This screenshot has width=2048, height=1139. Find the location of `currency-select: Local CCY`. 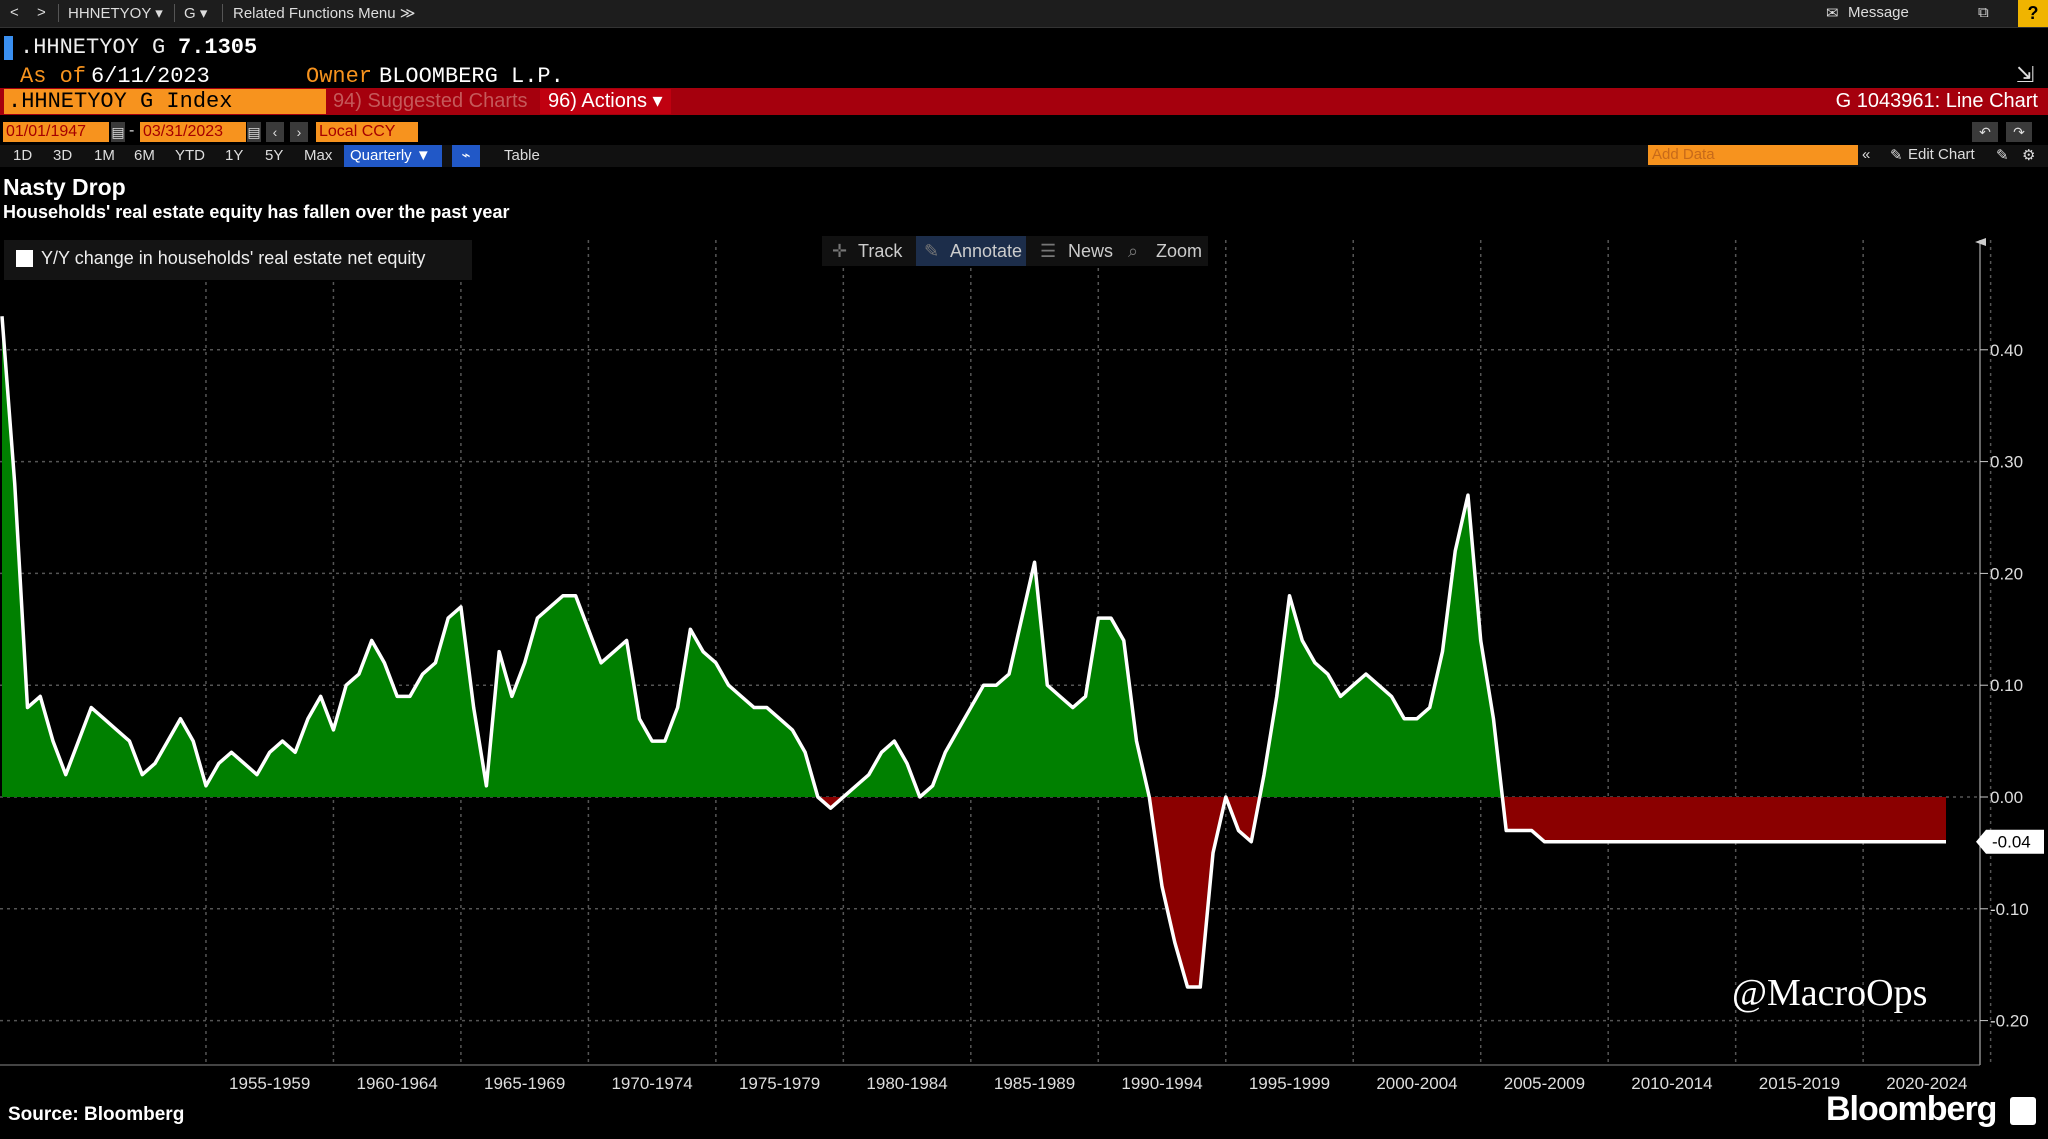

currency-select: Local CCY is located at coordinates (367, 132).